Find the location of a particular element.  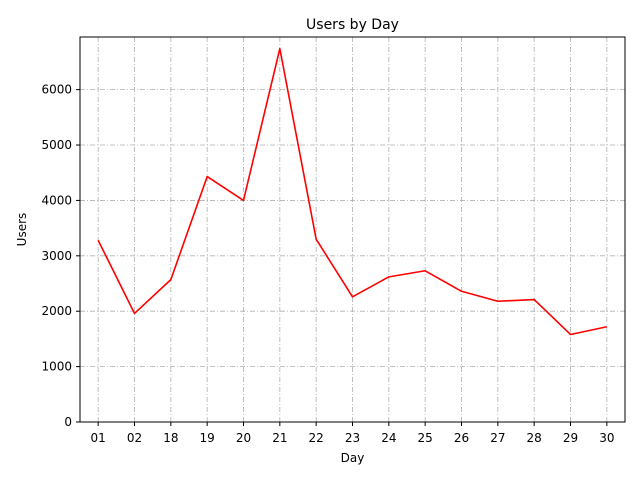

y-tick-label: 6000 is located at coordinates (56, 90).